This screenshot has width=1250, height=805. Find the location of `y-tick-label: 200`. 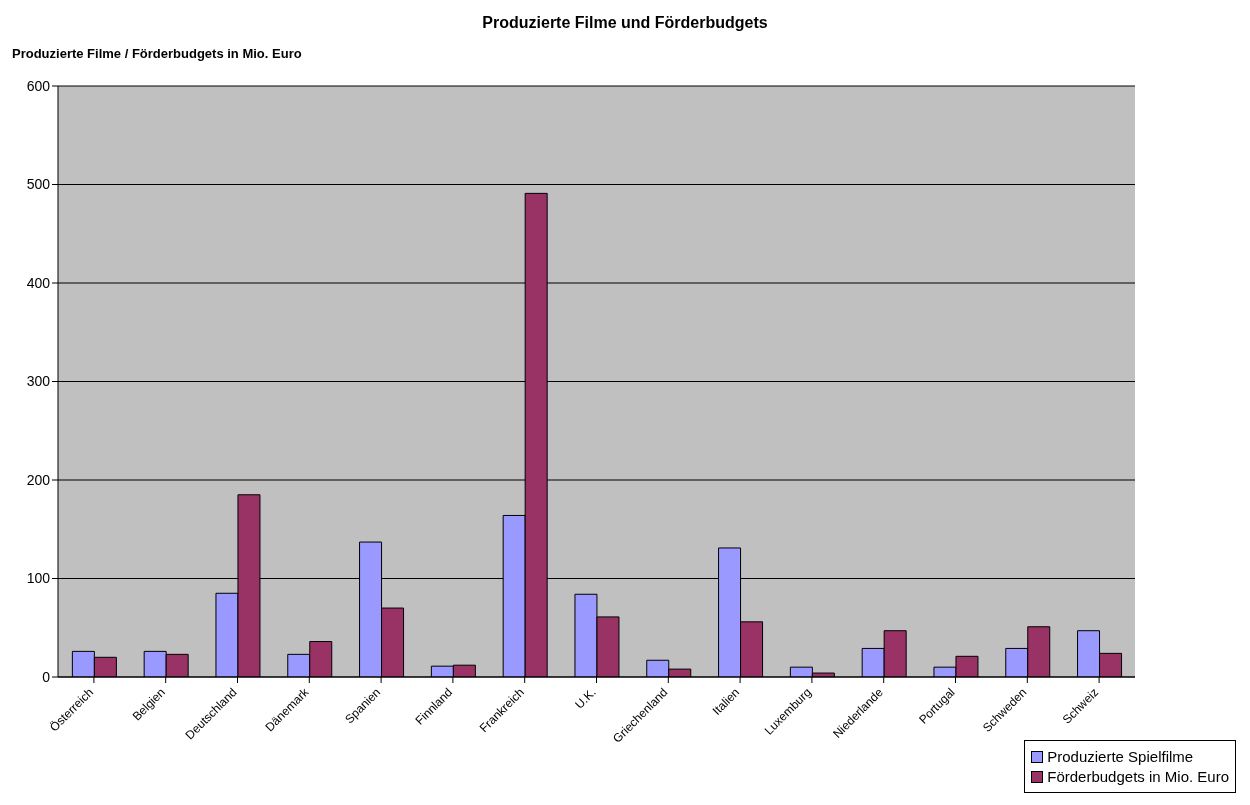

y-tick-label: 200 is located at coordinates (38, 479).